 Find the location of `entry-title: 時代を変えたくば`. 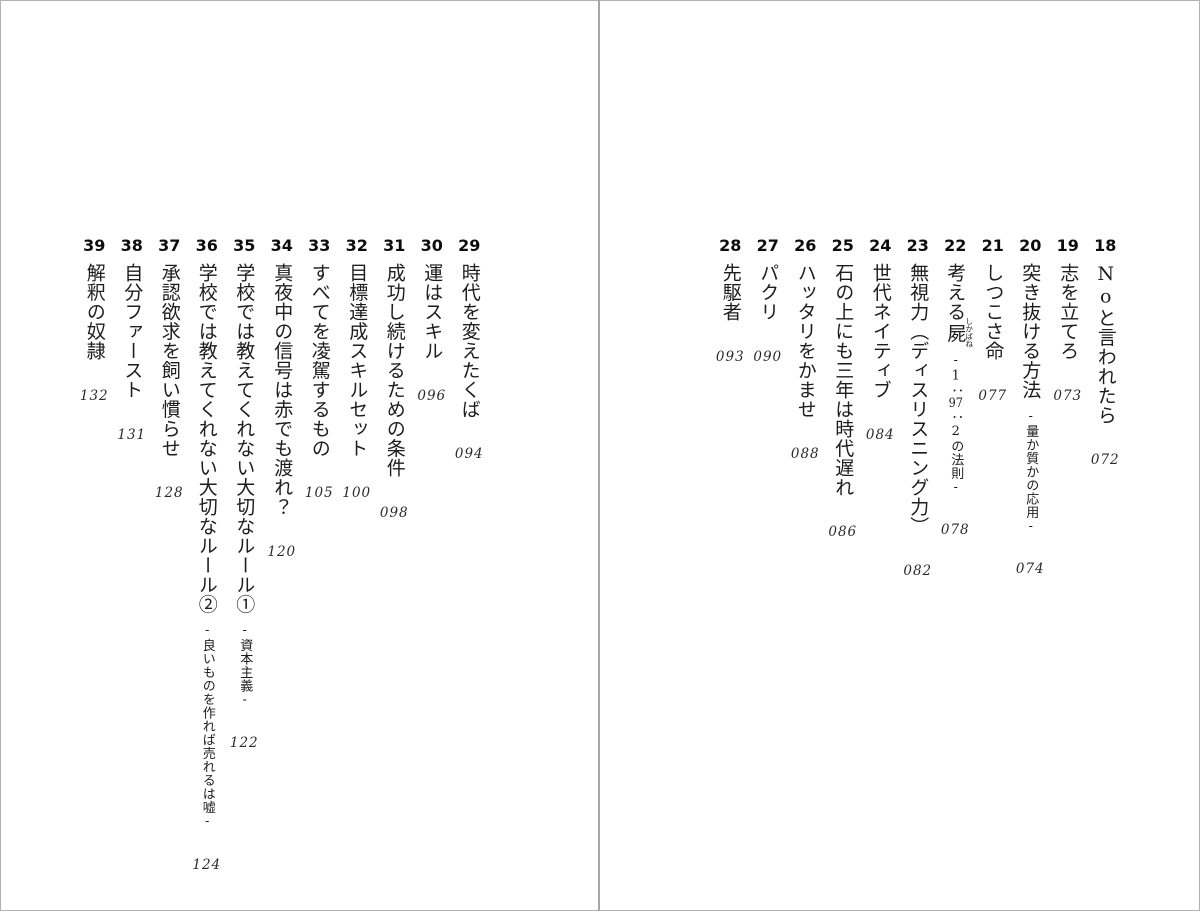

entry-title: 時代を変えたくば is located at coordinates (469, 341).